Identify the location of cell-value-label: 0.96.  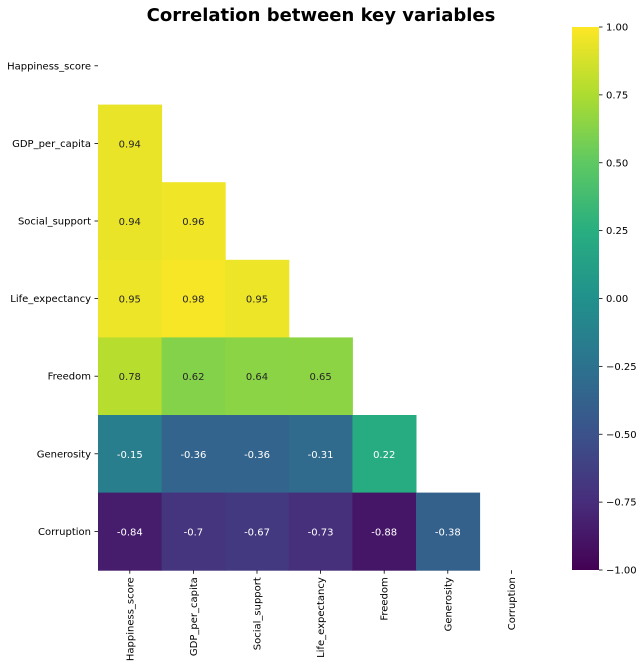
(193, 222).